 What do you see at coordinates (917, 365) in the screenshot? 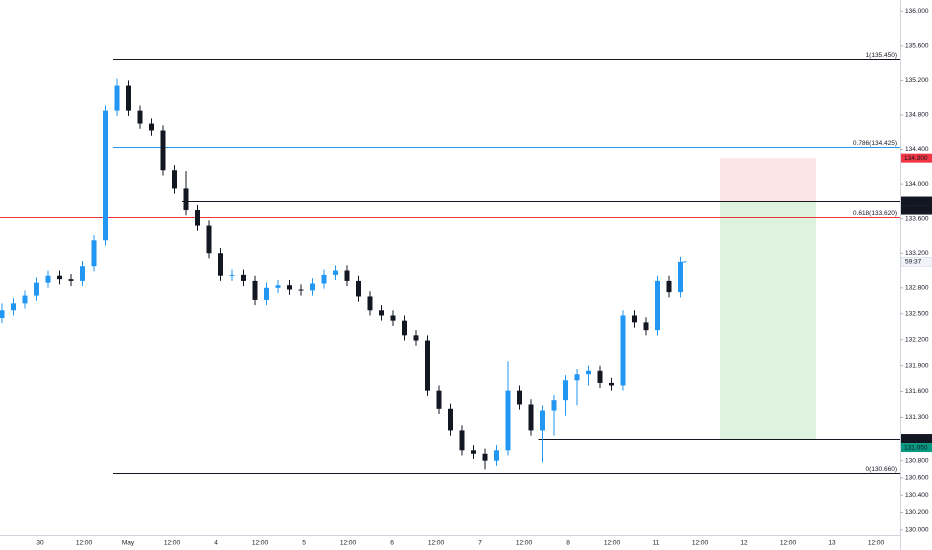
I see `y-tick-label: 131.900` at bounding box center [917, 365].